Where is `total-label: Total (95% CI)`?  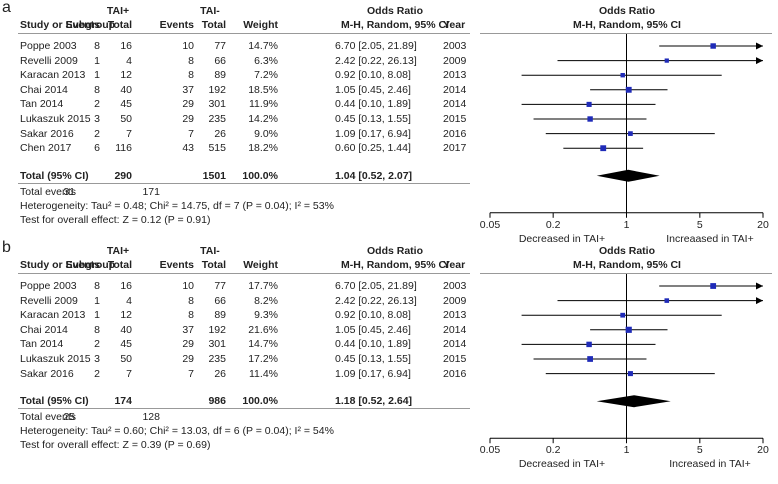
total-label: Total (95% CI) is located at coordinates (54, 175).